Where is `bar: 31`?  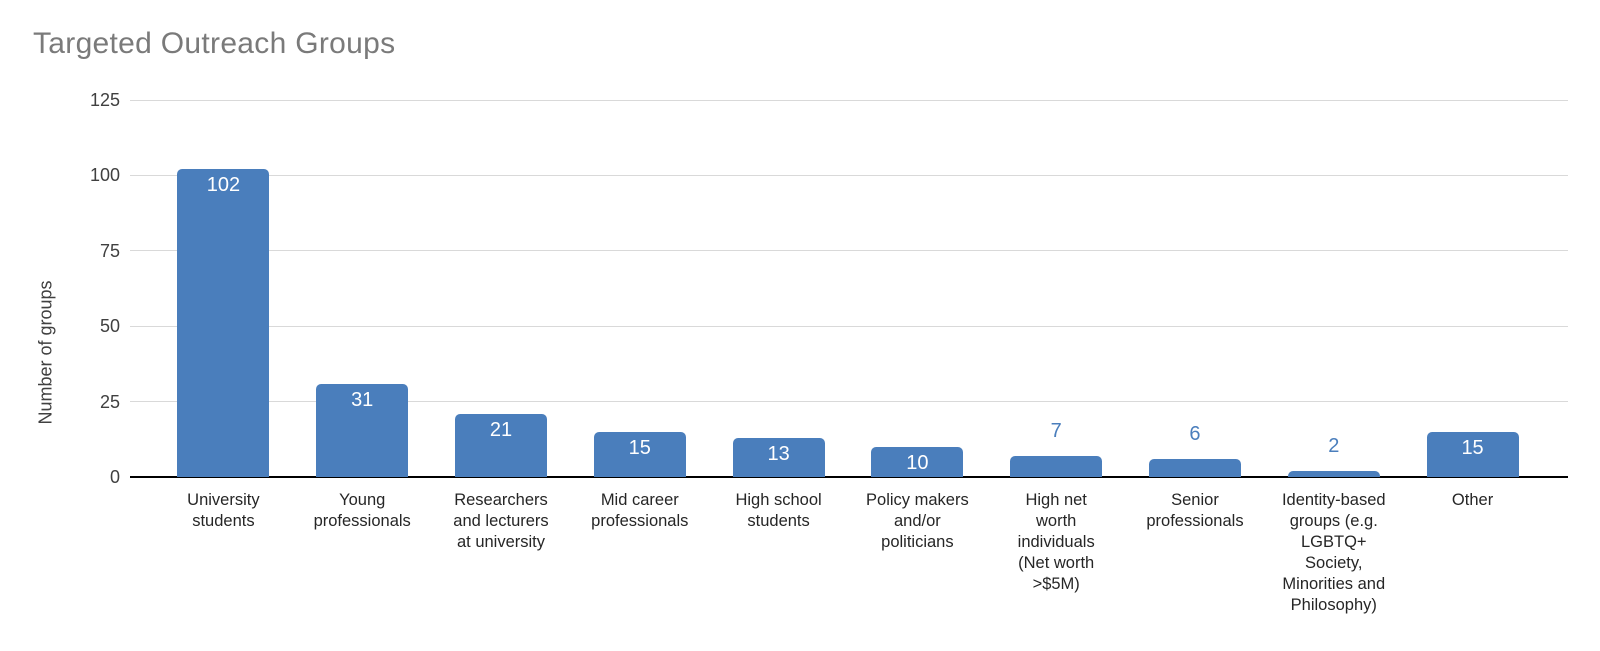 bar: 31 is located at coordinates (362, 430).